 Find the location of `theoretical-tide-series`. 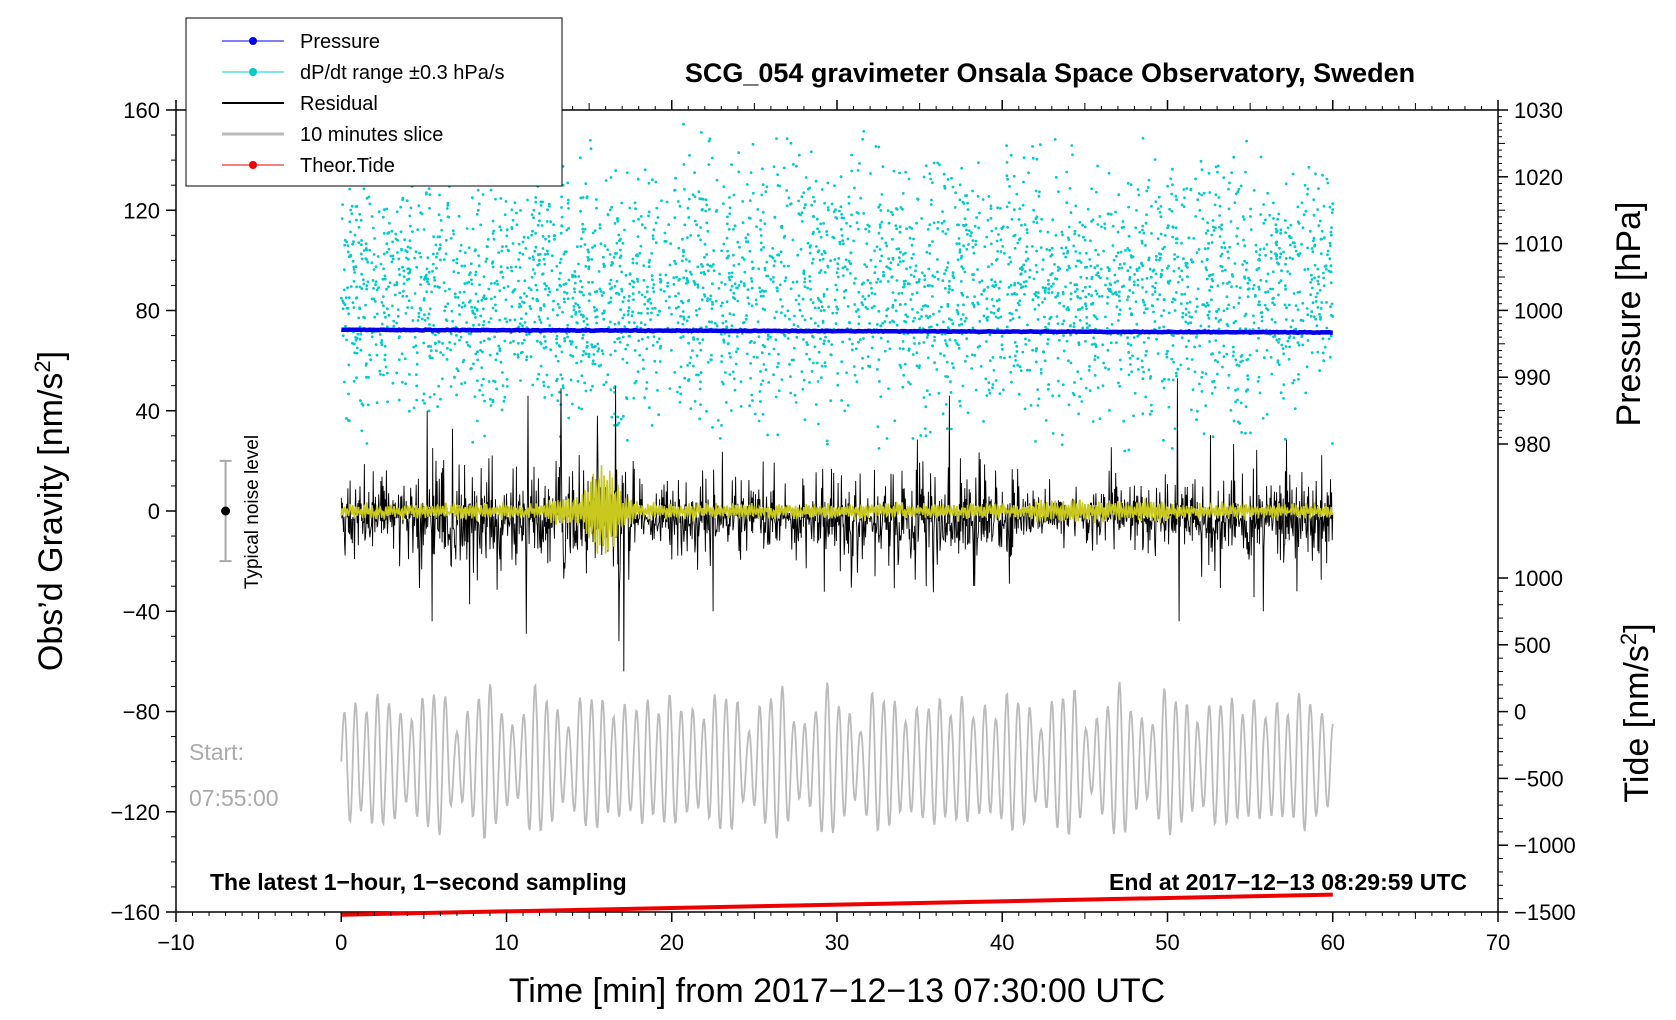

theoretical-tide-series is located at coordinates (837, 904).